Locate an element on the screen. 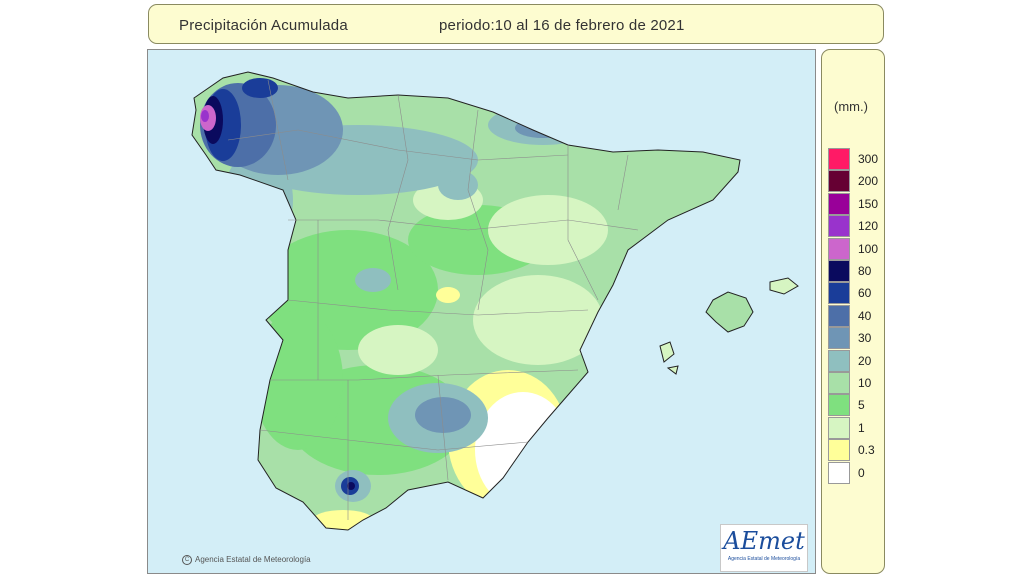 This screenshot has width=1024, height=576. legend-label: 10 is located at coordinates (865, 383).